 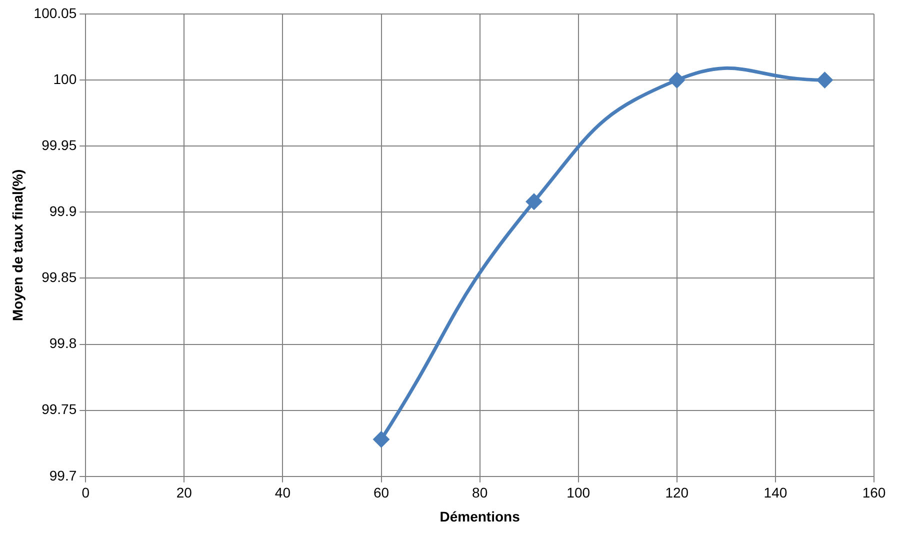 I want to click on y-tick-label: 99.7, so click(x=63, y=475).